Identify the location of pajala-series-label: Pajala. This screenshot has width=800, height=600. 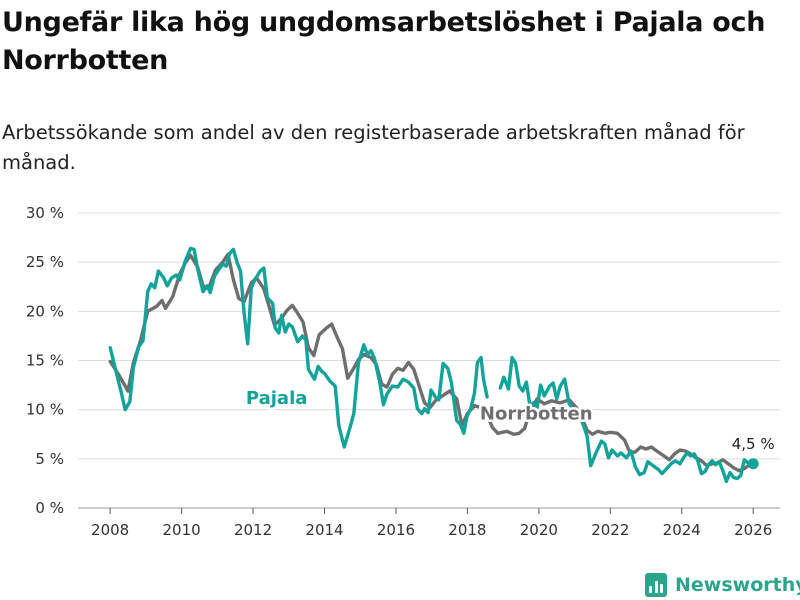
(276, 398).